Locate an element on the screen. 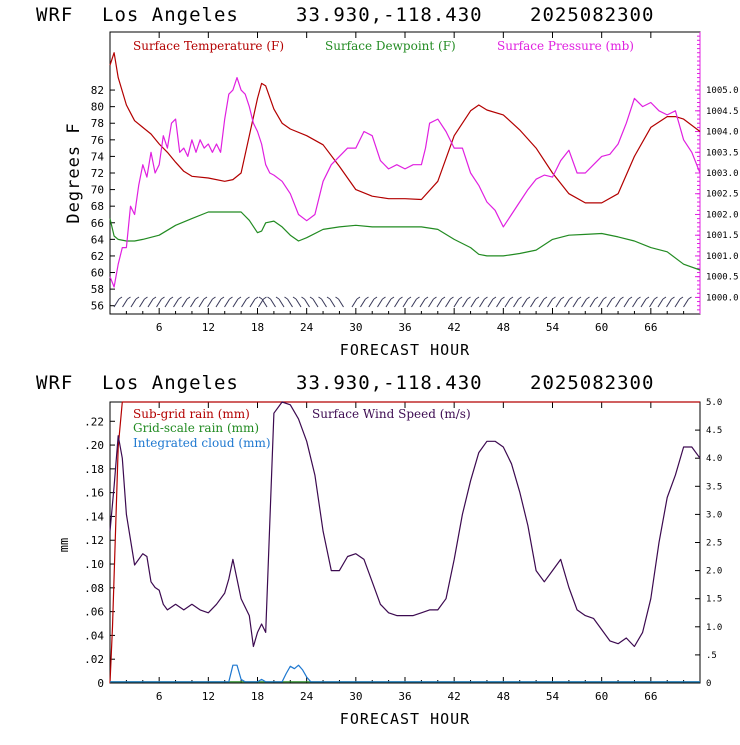 The height and width of the screenshot is (745, 740). x-tick-label: 36 is located at coordinates (404, 696).